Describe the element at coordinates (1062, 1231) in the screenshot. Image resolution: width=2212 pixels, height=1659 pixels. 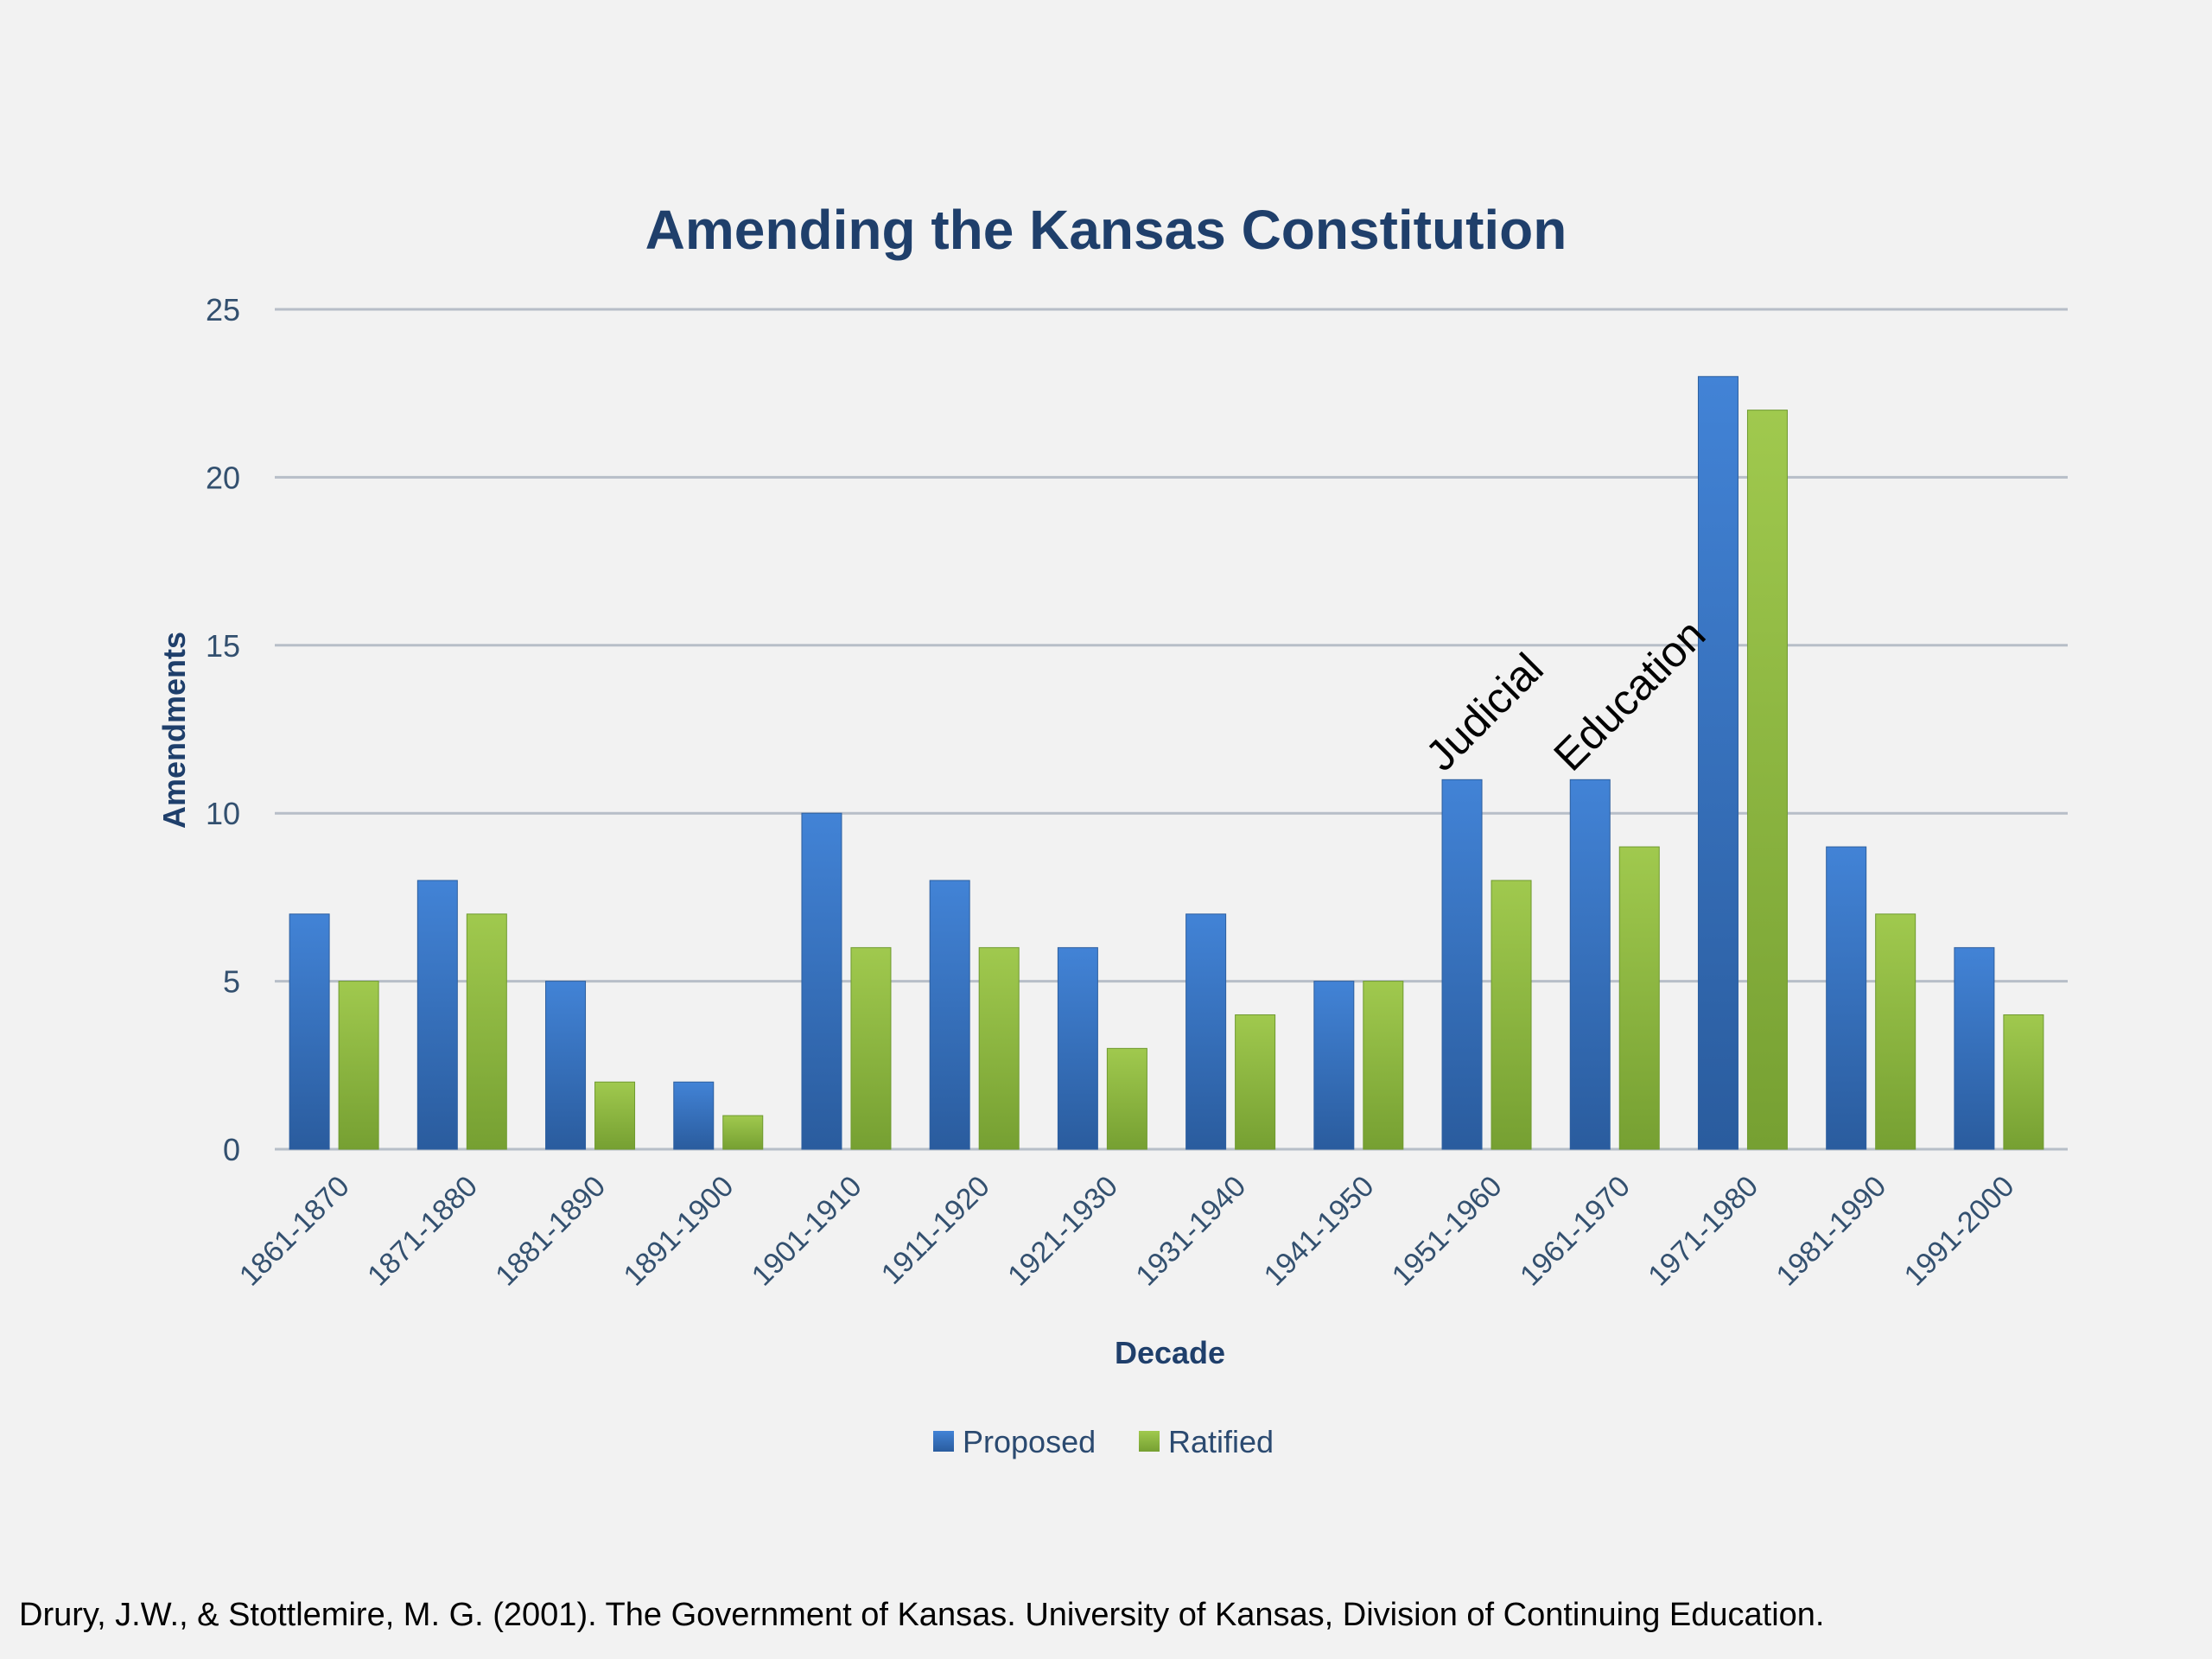
I see `x-tick-label: 1921-1930` at that location.